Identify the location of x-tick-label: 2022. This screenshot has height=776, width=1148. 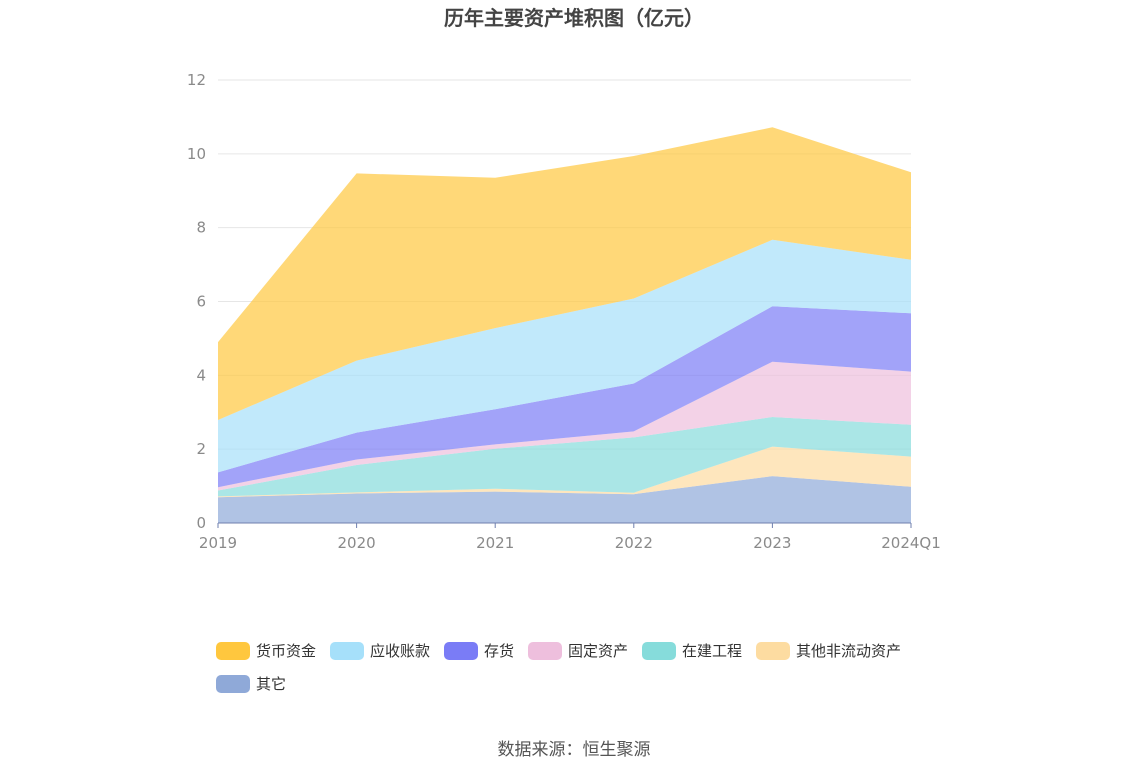
(634, 543).